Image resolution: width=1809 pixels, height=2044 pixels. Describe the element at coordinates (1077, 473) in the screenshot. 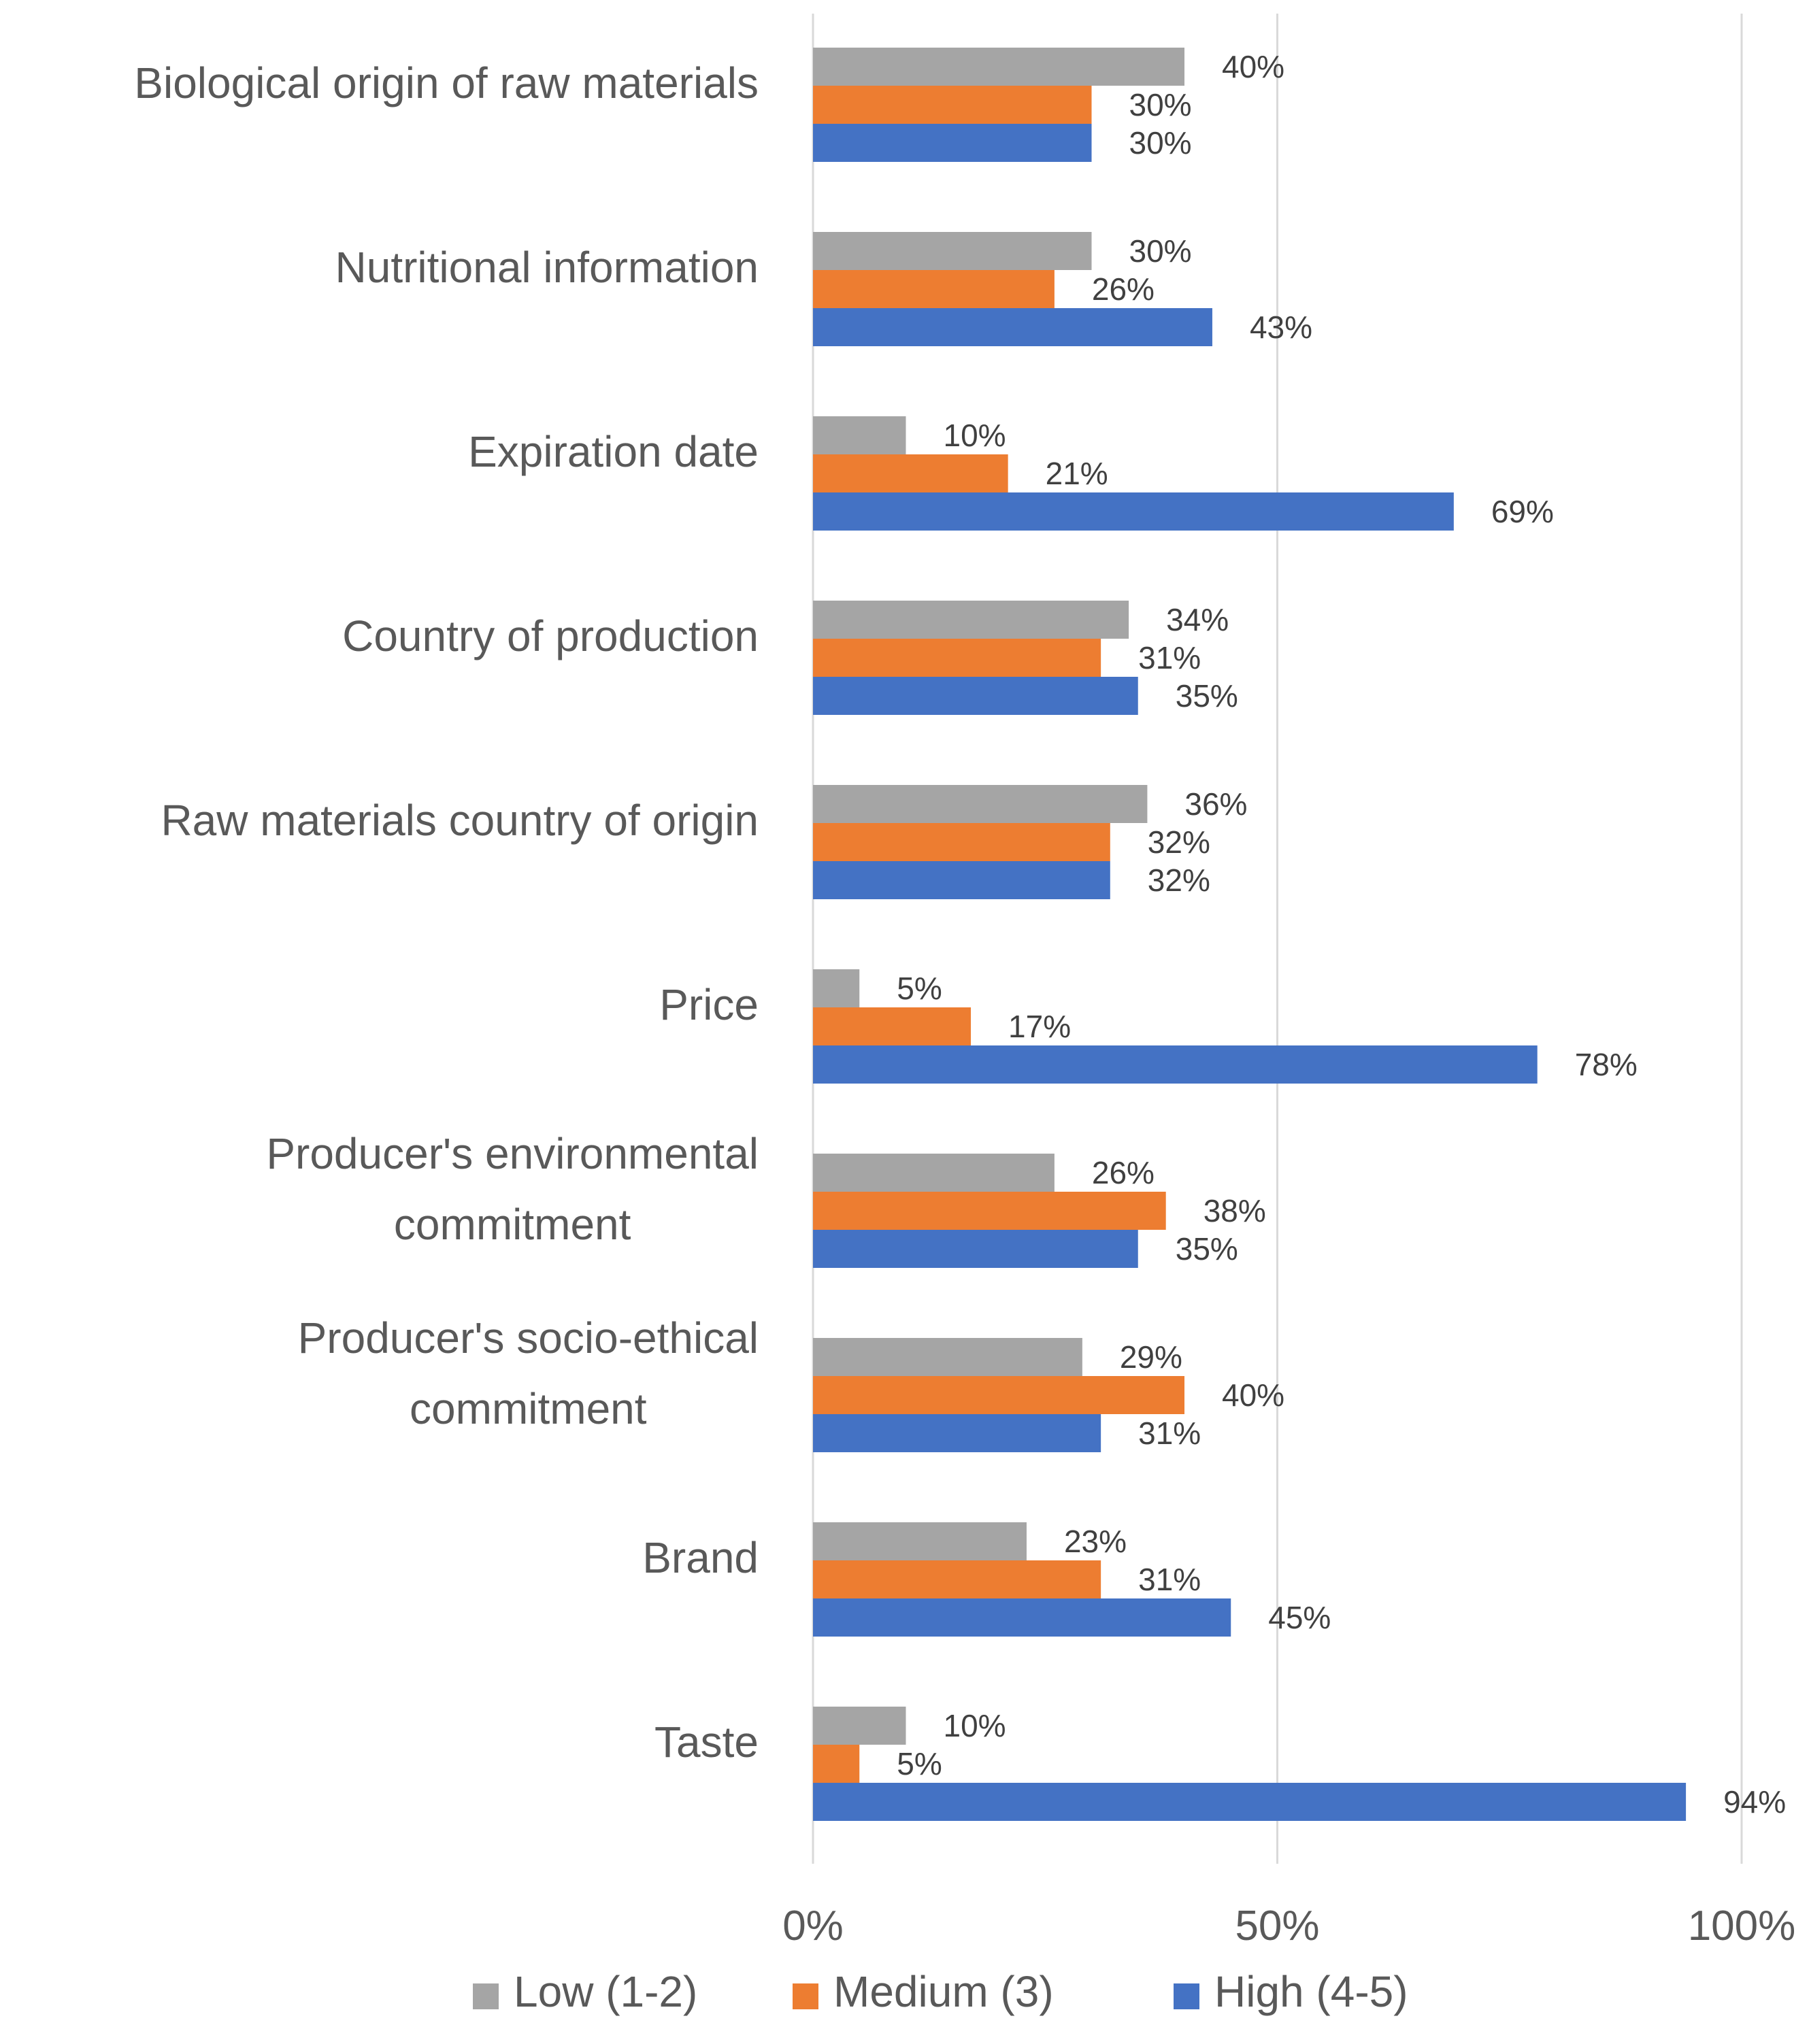

I see `data-label-3-series-2: 21%` at that location.